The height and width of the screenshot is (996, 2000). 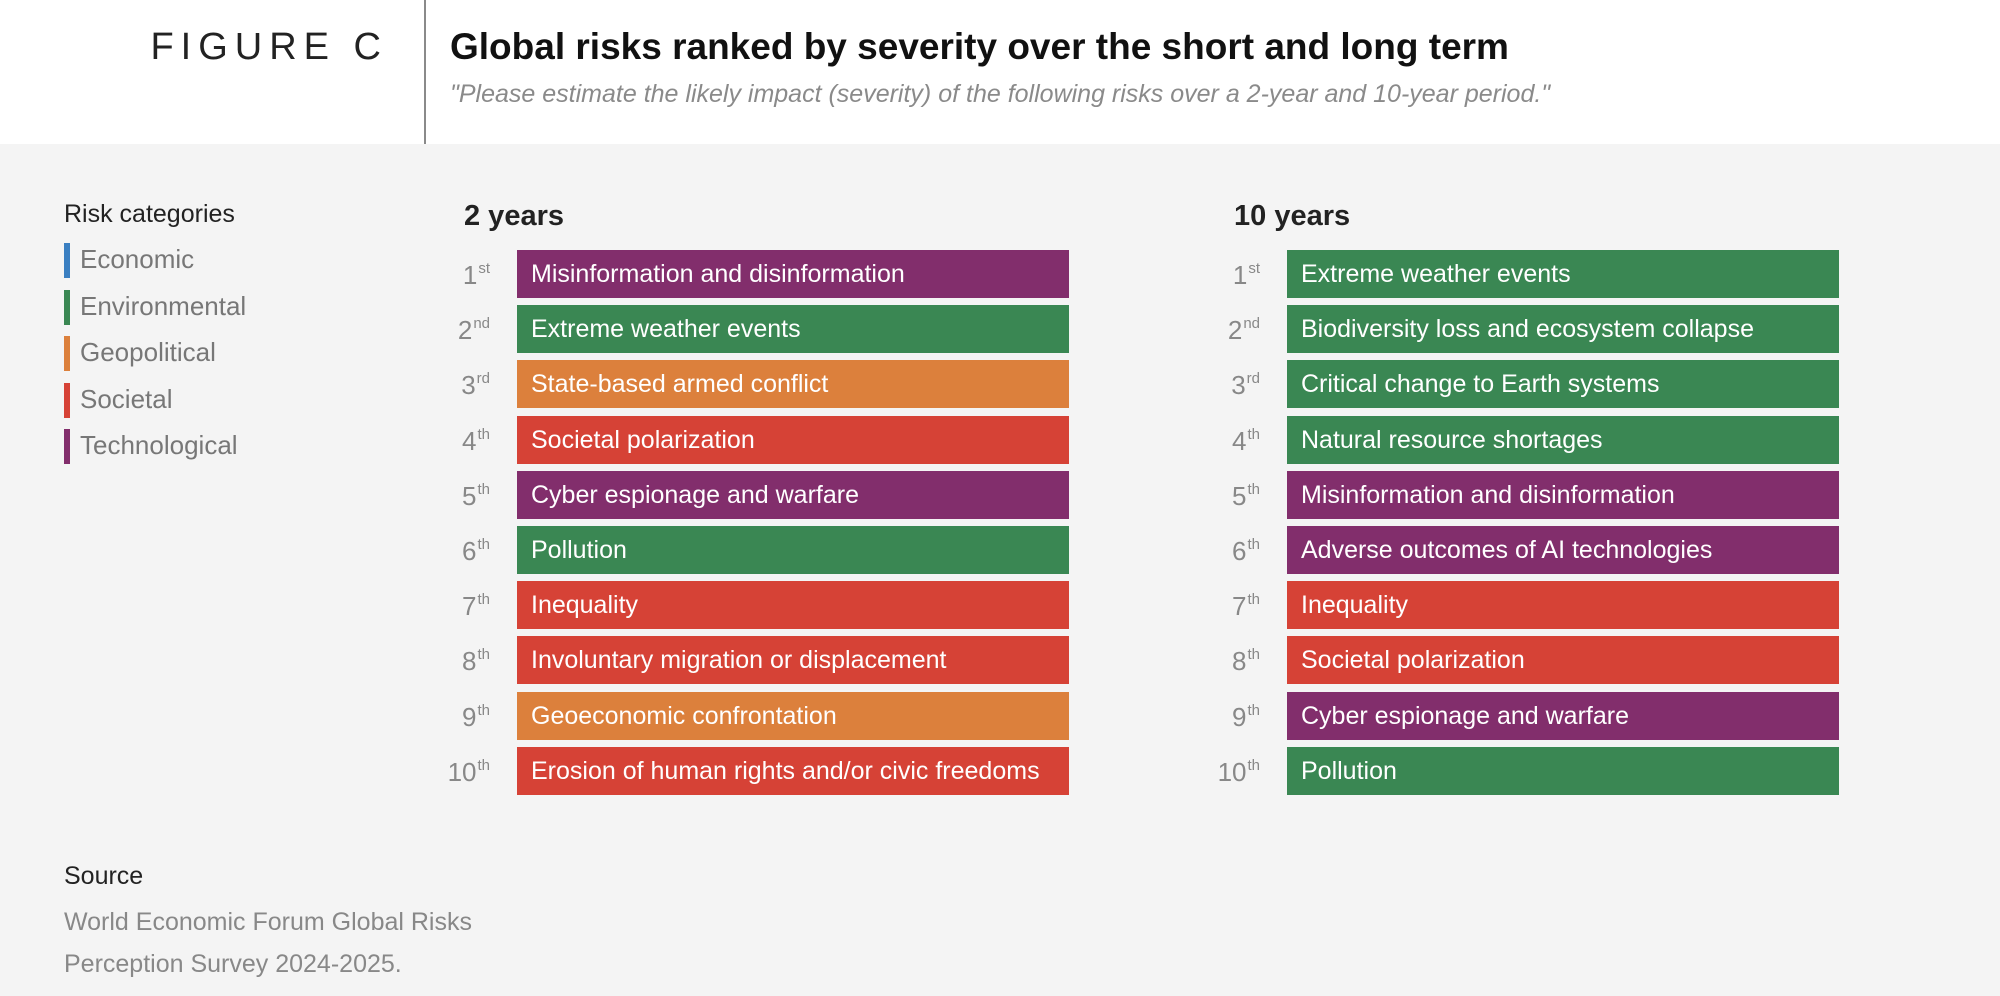 I want to click on panel-title-2-years: 2 years, so click(x=514, y=216).